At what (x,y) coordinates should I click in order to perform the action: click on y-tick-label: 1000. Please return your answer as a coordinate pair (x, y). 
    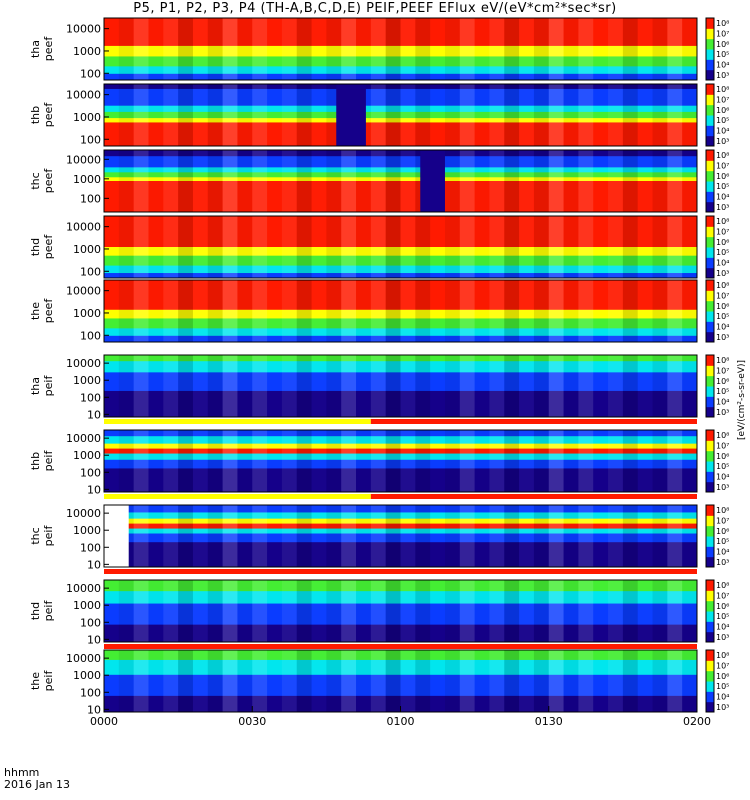
    Looking at the image, I should click on (87, 380).